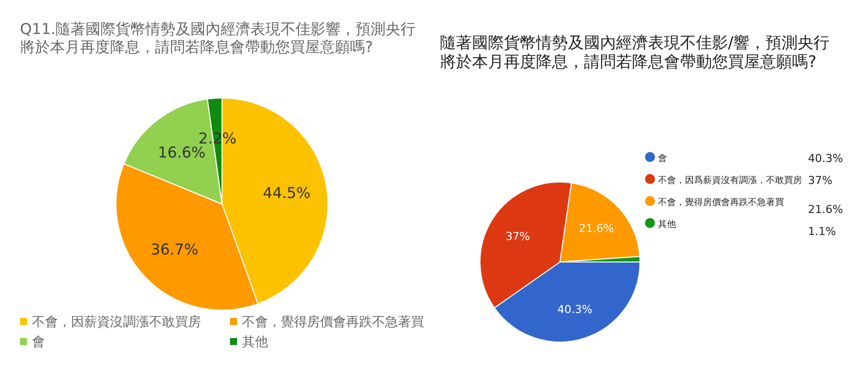  I want to click on data-label: 21.6%, so click(596, 229).